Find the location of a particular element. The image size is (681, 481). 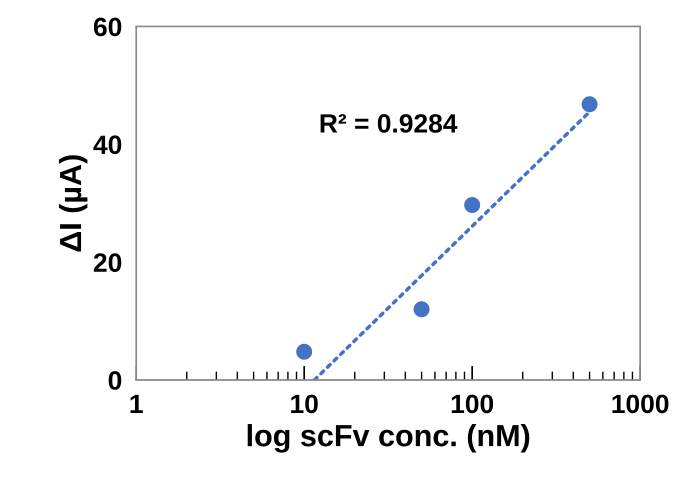

annotation: R² = 0.9284 is located at coordinates (389, 123).